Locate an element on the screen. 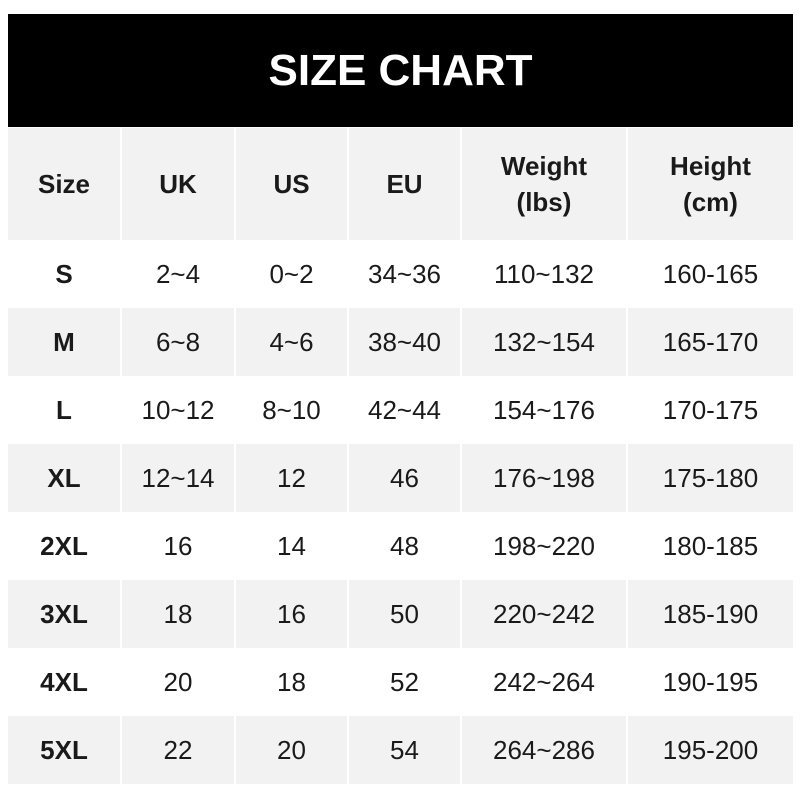 The image size is (800, 800). cell-uk: 18 is located at coordinates (178, 614).